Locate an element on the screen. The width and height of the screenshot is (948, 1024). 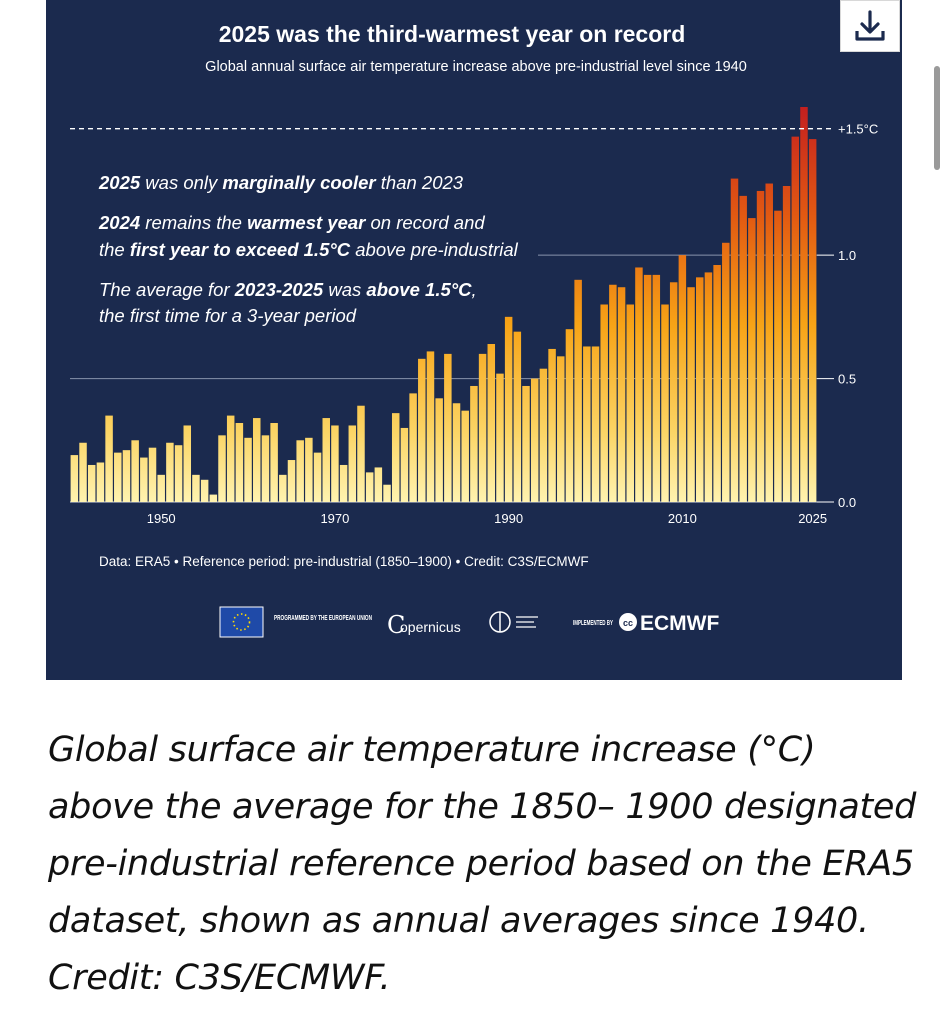
copernicus-logo-text: opernicus is located at coordinates (430, 627).